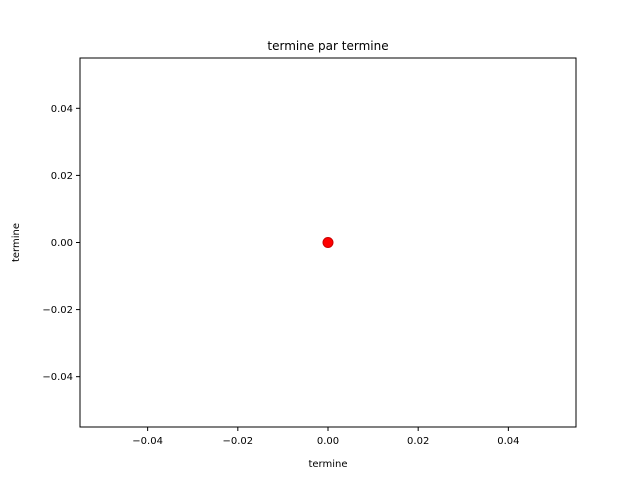  What do you see at coordinates (508, 441) in the screenshot?
I see `x-tick-label: 0.04` at bounding box center [508, 441].